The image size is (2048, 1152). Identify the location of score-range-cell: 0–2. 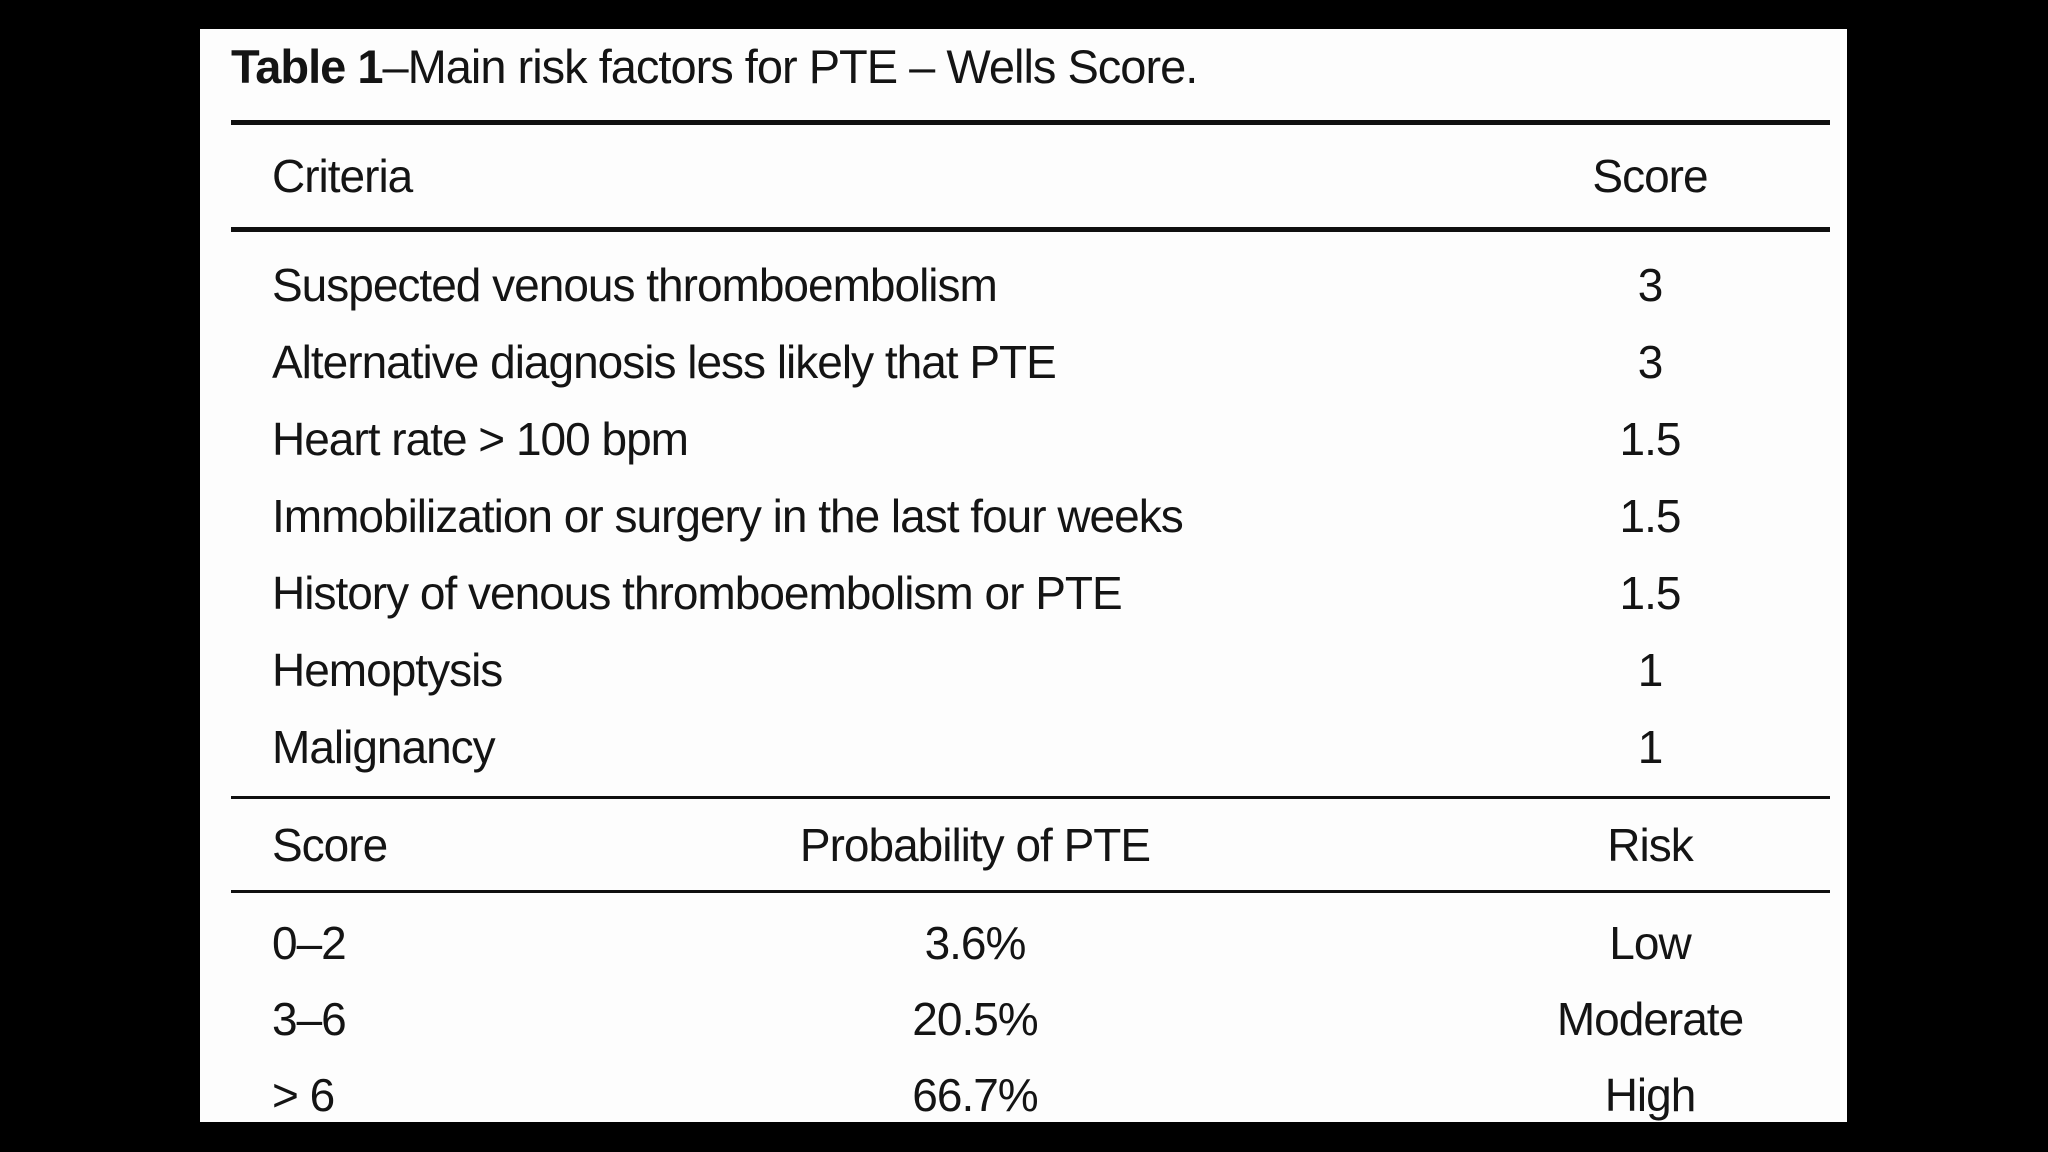
(309, 943).